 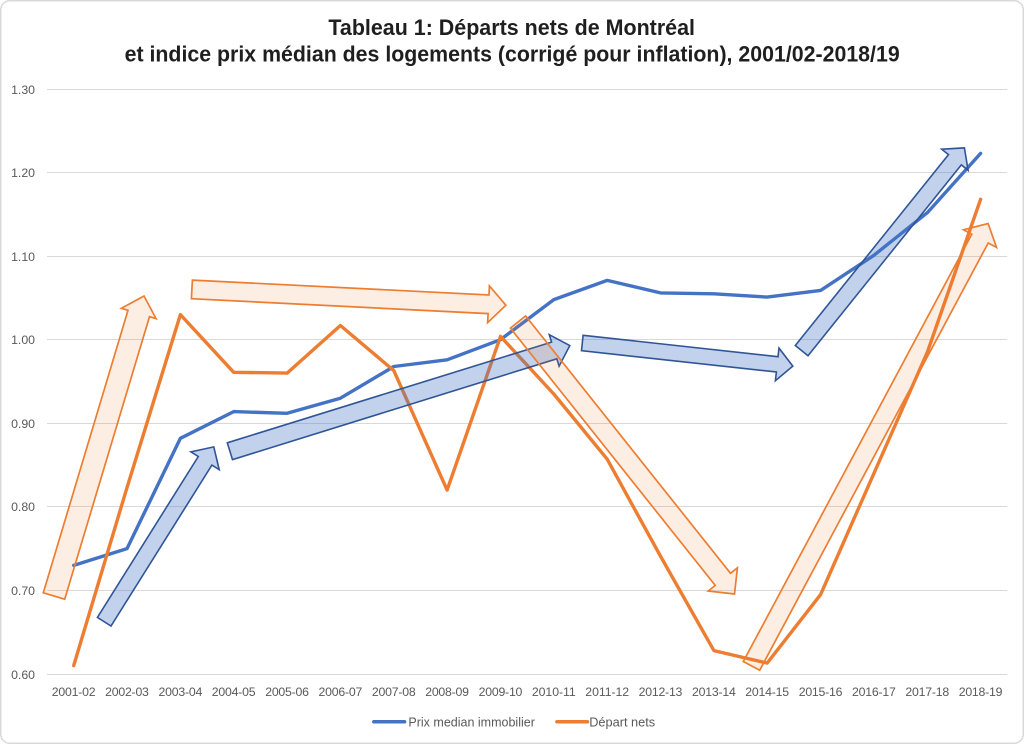 What do you see at coordinates (554, 692) in the screenshot?
I see `svg-text: 2010-11` at bounding box center [554, 692].